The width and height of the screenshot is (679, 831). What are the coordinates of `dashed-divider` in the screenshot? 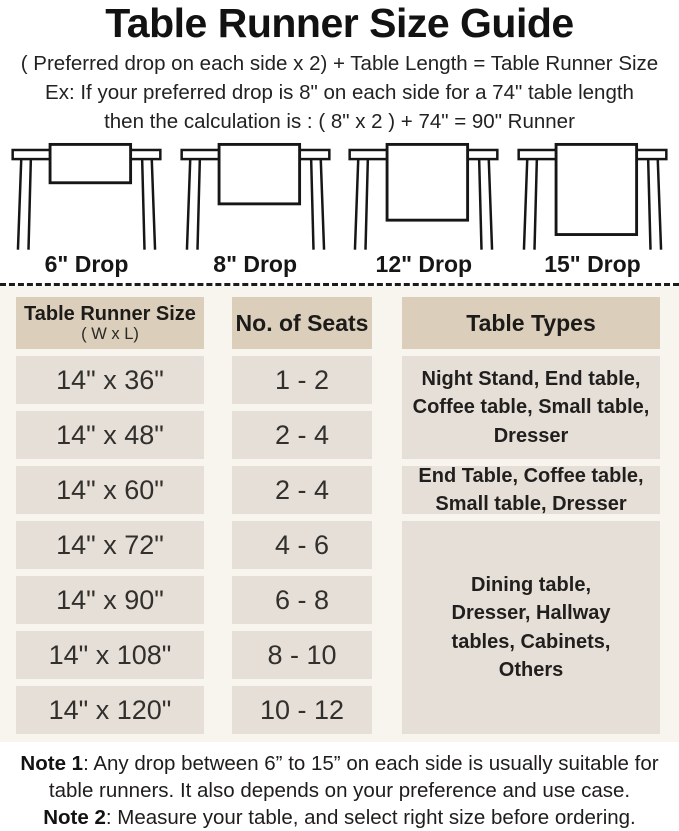 It's located at (339, 285).